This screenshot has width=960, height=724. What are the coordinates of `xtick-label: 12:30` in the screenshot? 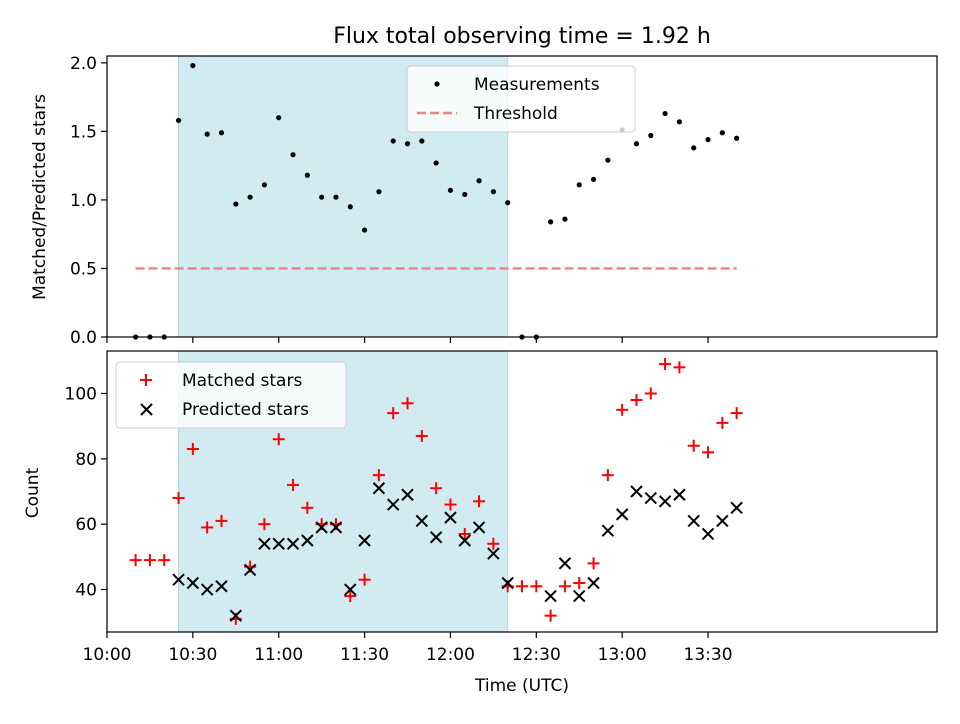 It's located at (536, 655).